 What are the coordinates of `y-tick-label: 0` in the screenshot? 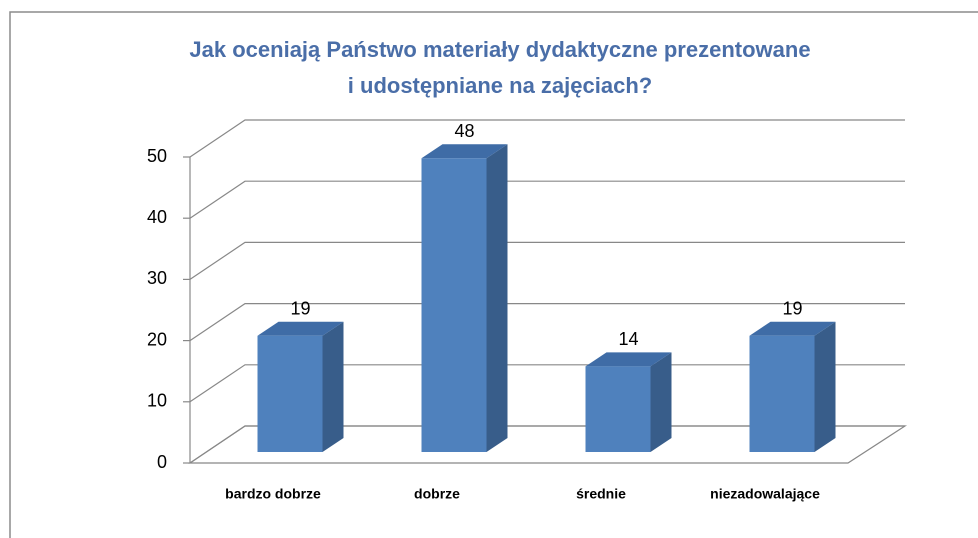 It's located at (162, 462).